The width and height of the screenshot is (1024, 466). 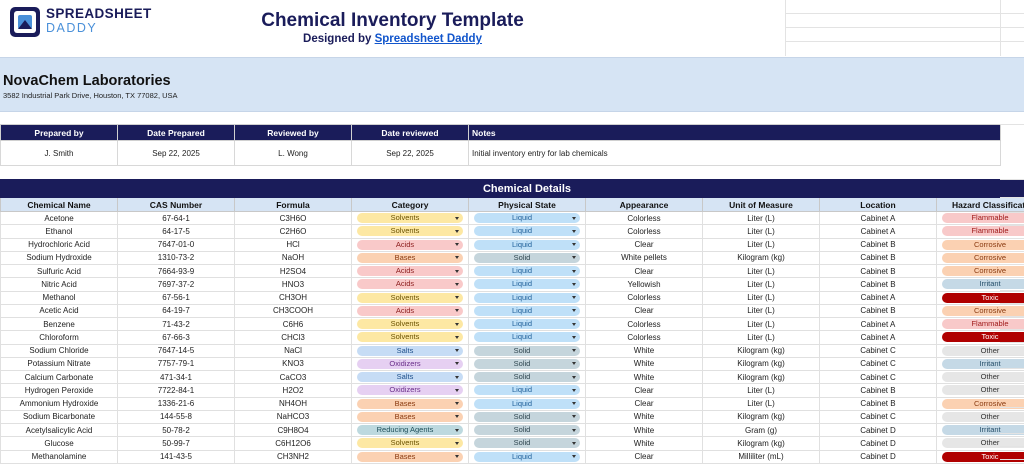 What do you see at coordinates (176, 350) in the screenshot?
I see `cas-number-cell: 7647-14-5` at bounding box center [176, 350].